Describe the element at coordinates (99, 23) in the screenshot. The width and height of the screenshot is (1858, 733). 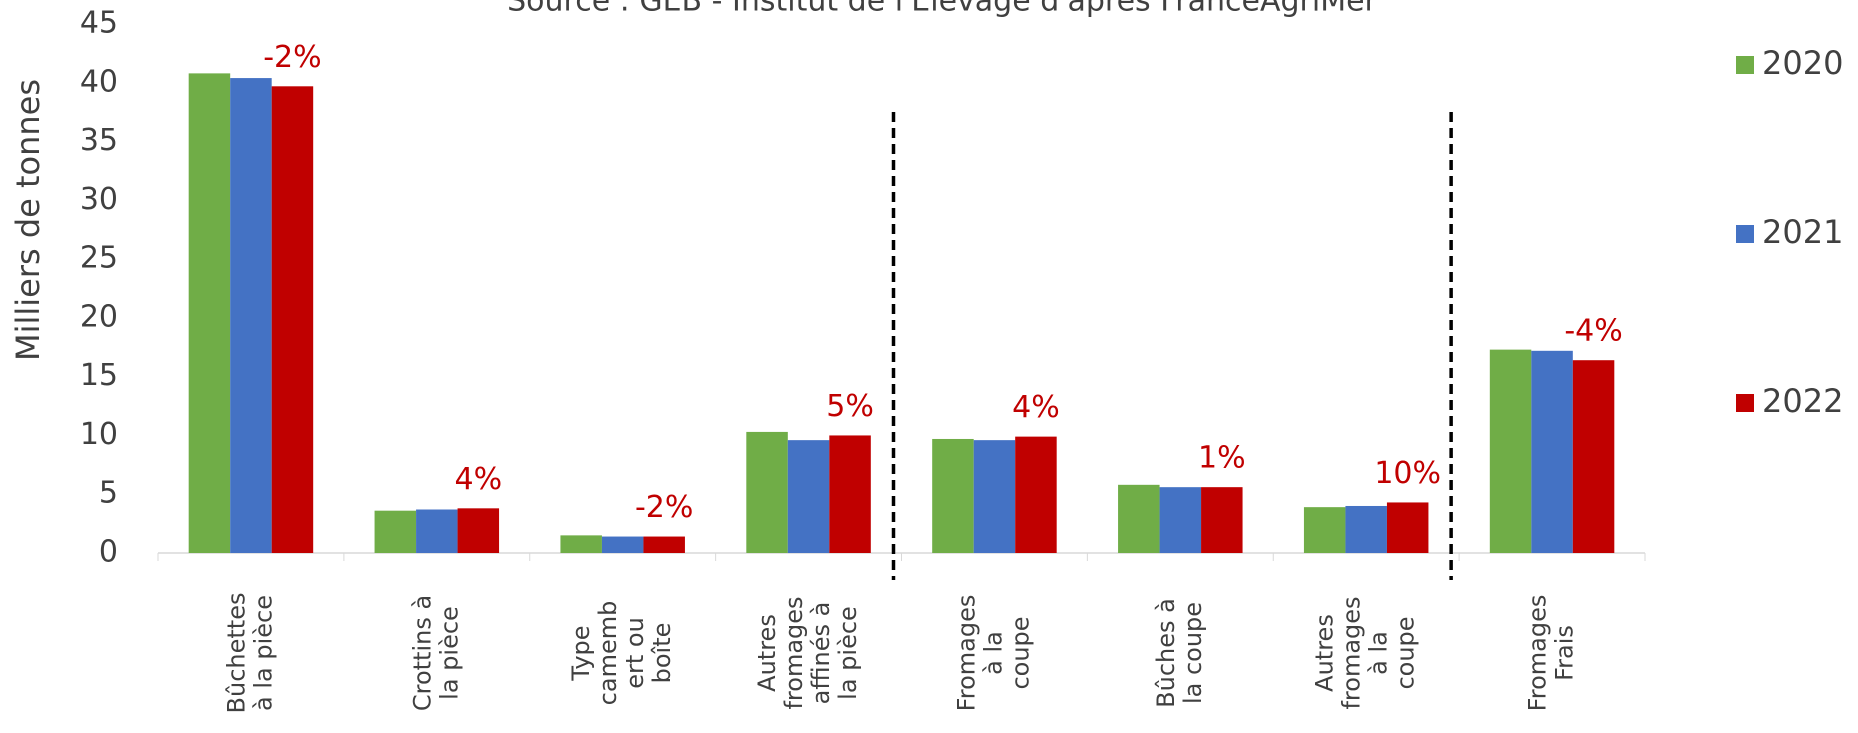
I see `y-tick-label: 45` at that location.